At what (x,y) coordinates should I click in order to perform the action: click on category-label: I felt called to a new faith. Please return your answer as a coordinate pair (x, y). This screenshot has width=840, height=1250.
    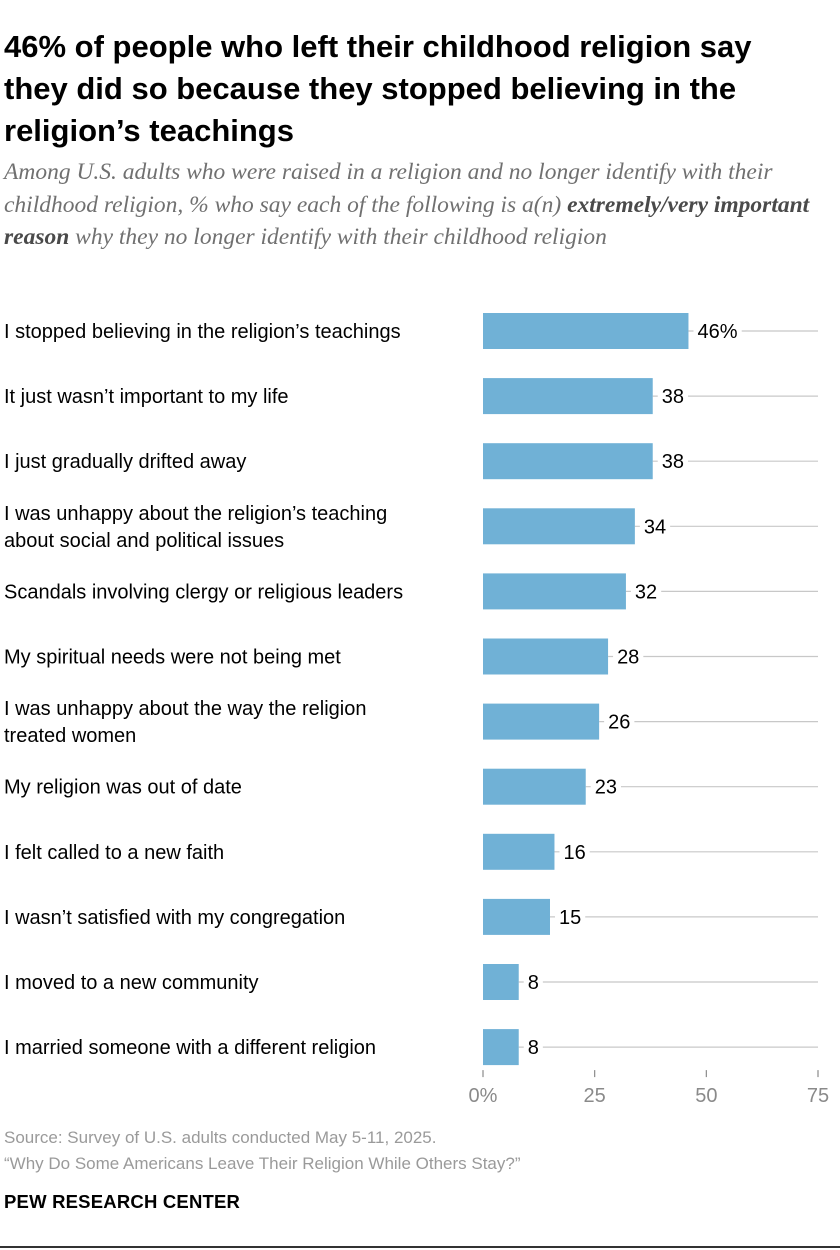
    Looking at the image, I should click on (114, 853).